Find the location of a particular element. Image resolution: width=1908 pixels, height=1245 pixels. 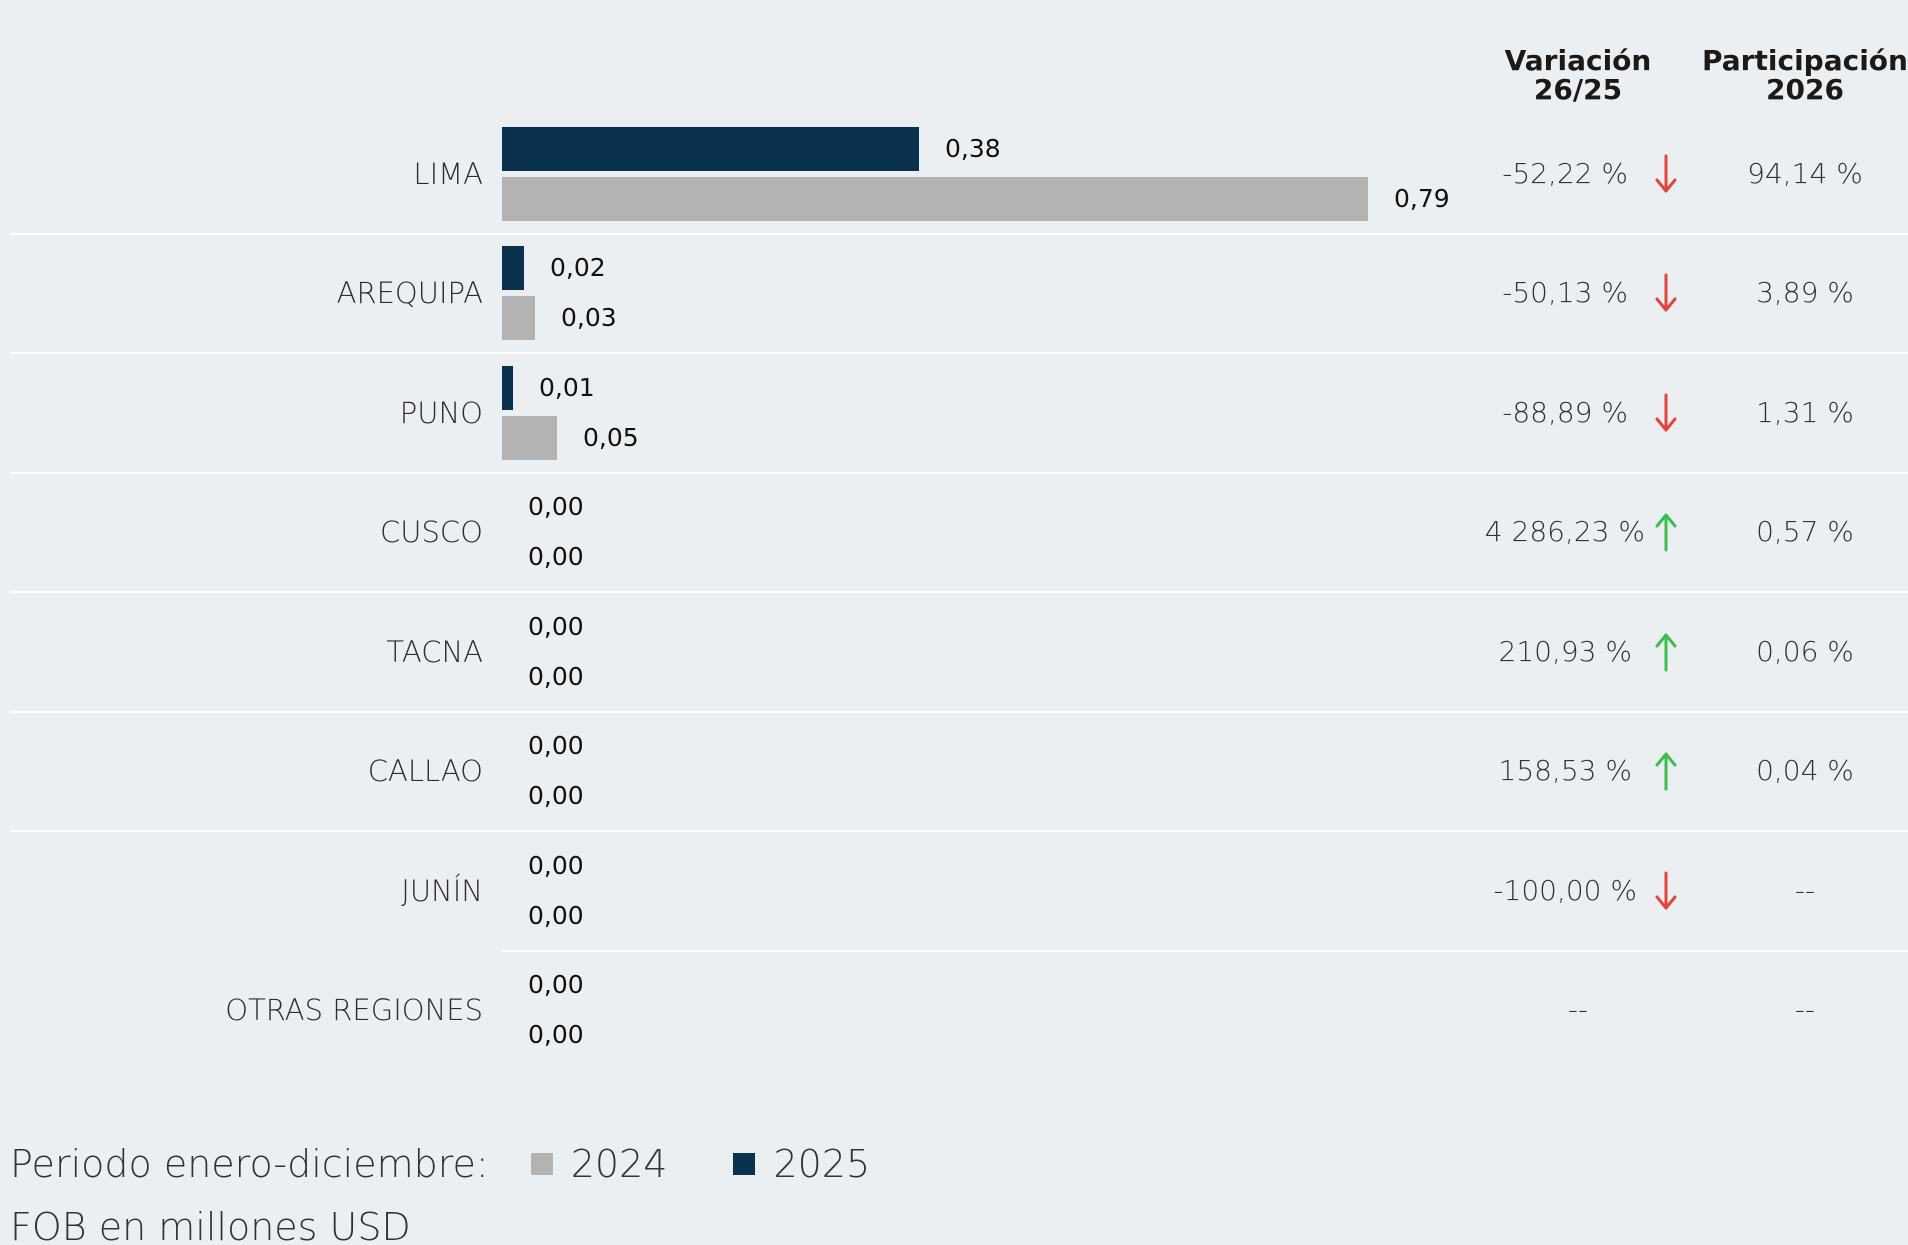

participation-value: 1,31 % is located at coordinates (1805, 412).